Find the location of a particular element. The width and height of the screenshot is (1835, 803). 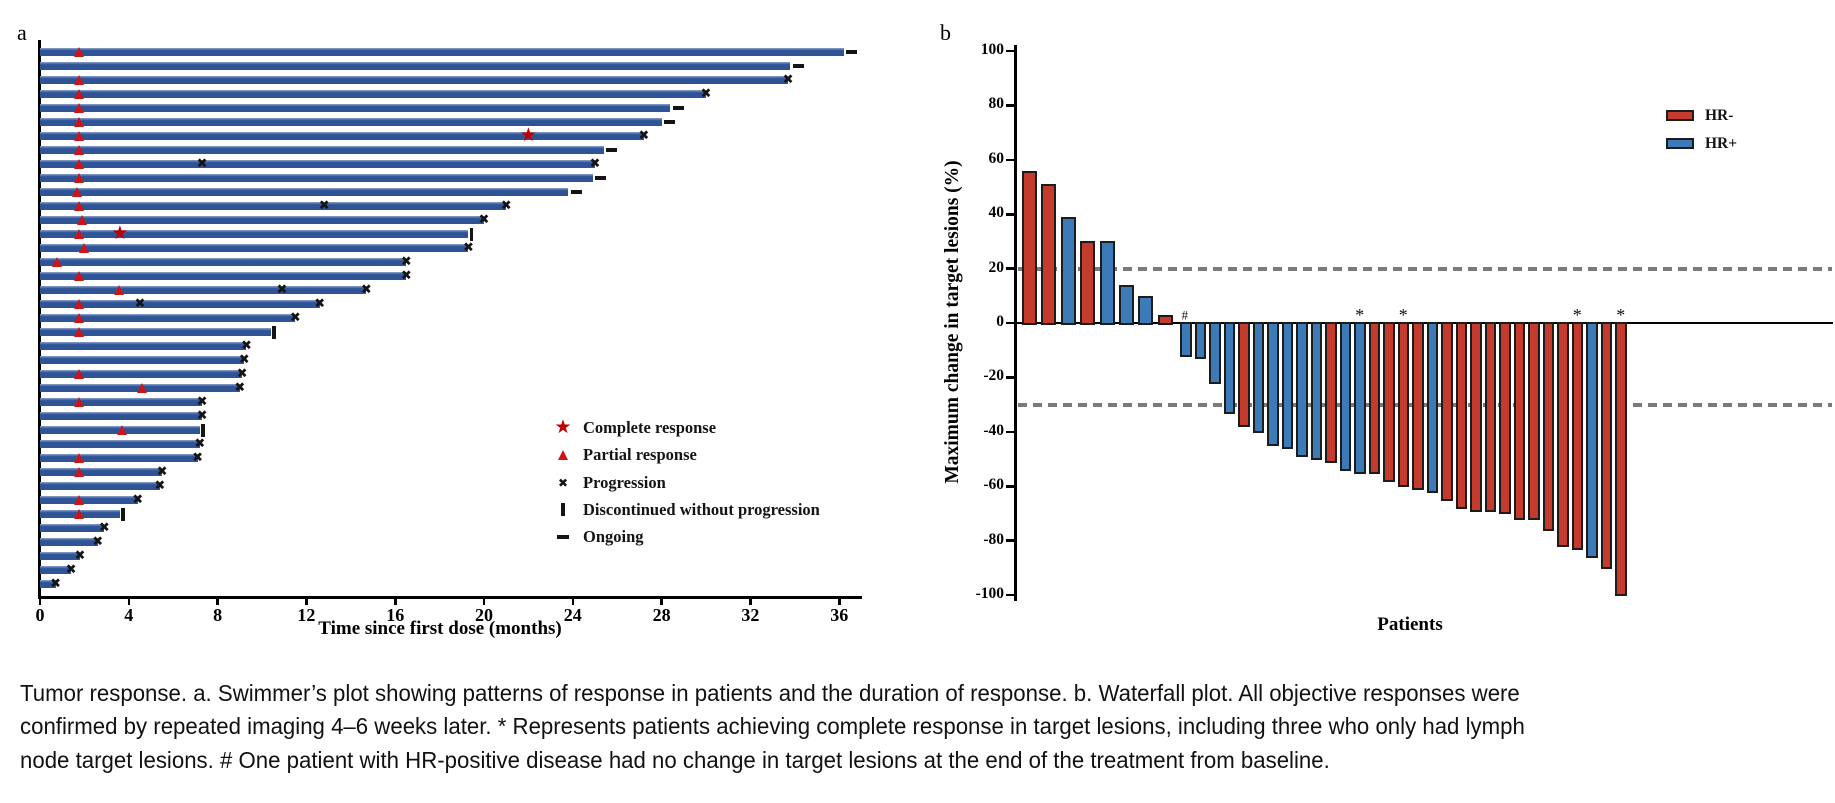

hash-annotation: # is located at coordinates (1184, 315).